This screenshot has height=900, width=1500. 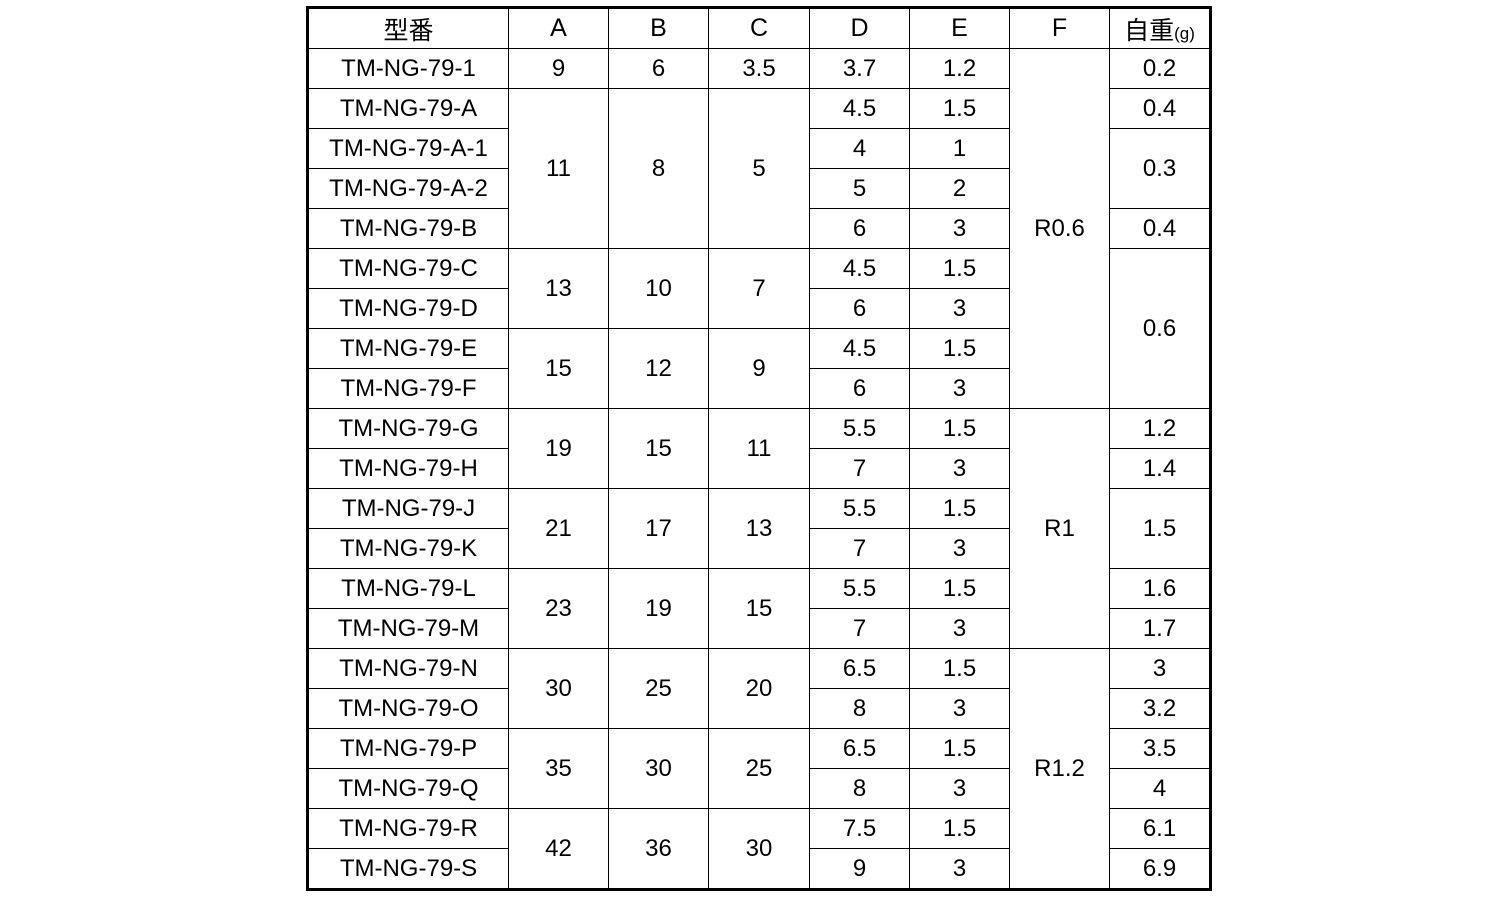 I want to click on cell-weight: 0.3, so click(x=1160, y=168).